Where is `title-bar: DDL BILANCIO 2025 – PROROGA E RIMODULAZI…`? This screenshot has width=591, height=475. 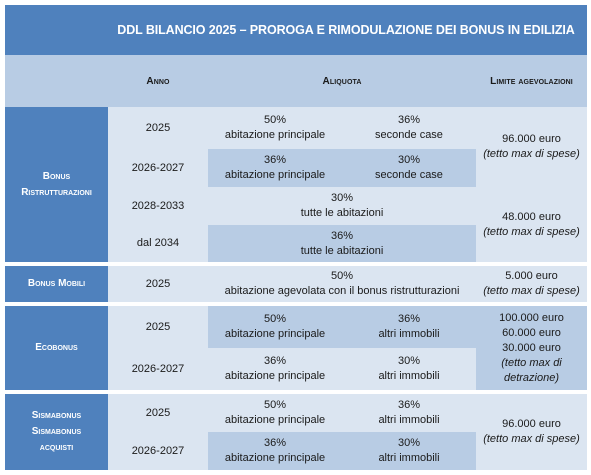 title-bar: DDL BILANCIO 2025 – PROROGA E RIMODULAZI… is located at coordinates (296, 30).